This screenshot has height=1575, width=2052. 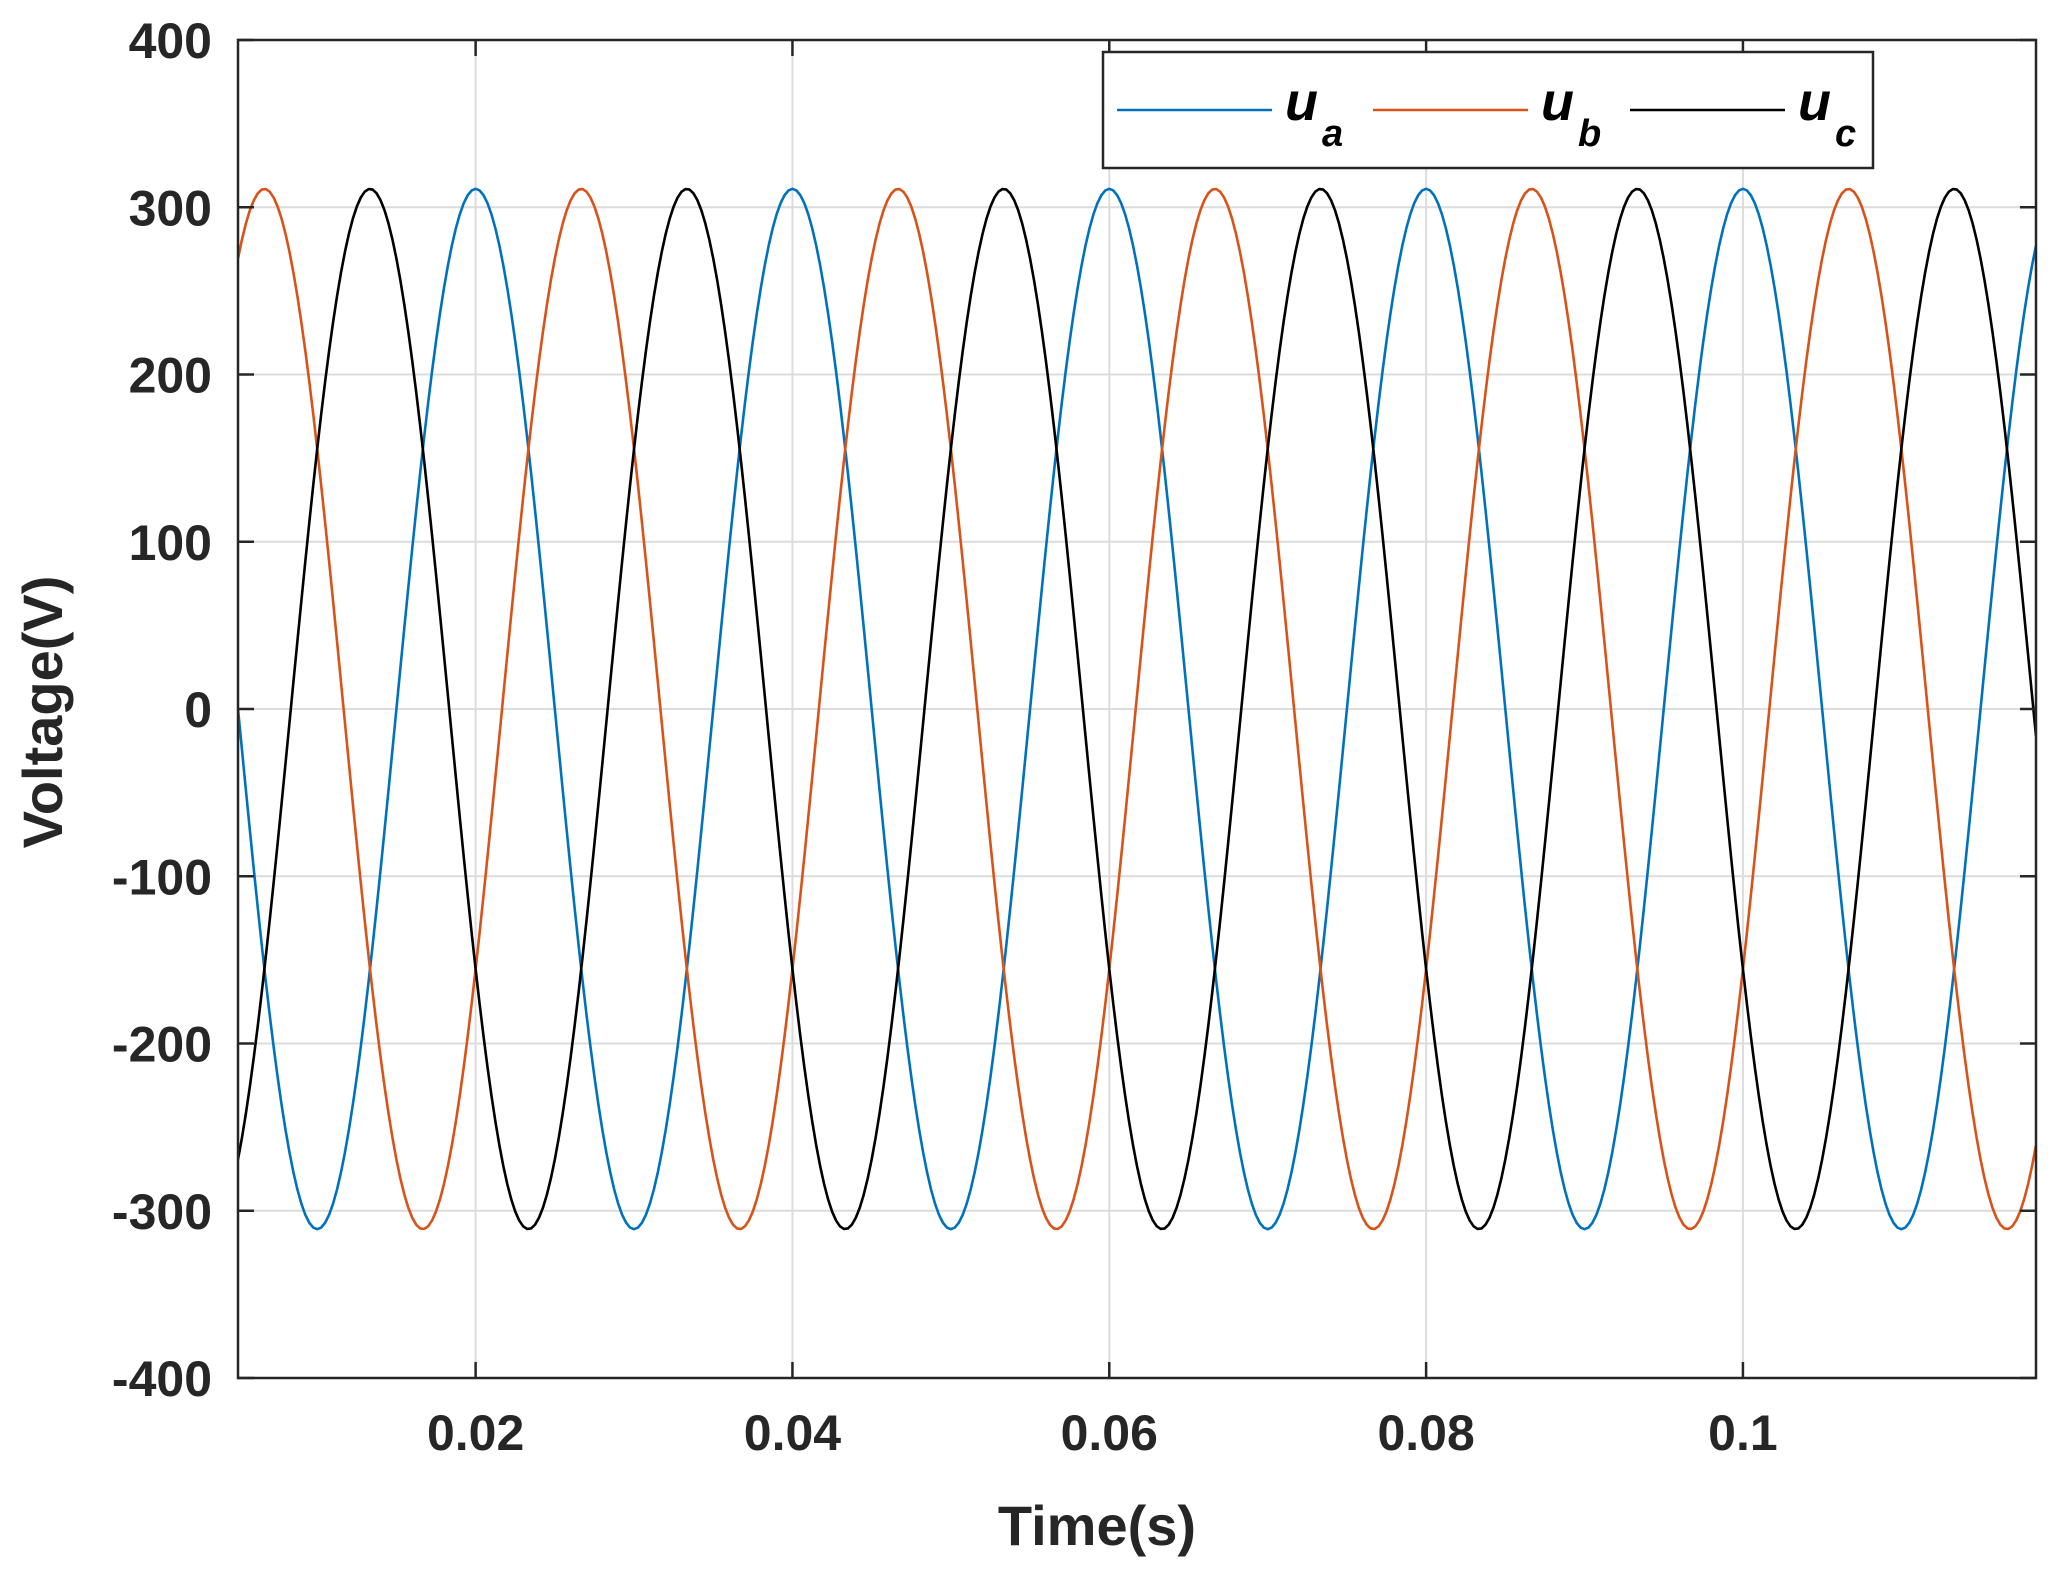 I want to click on x-tick-label: 0.1, so click(x=1743, y=1433).